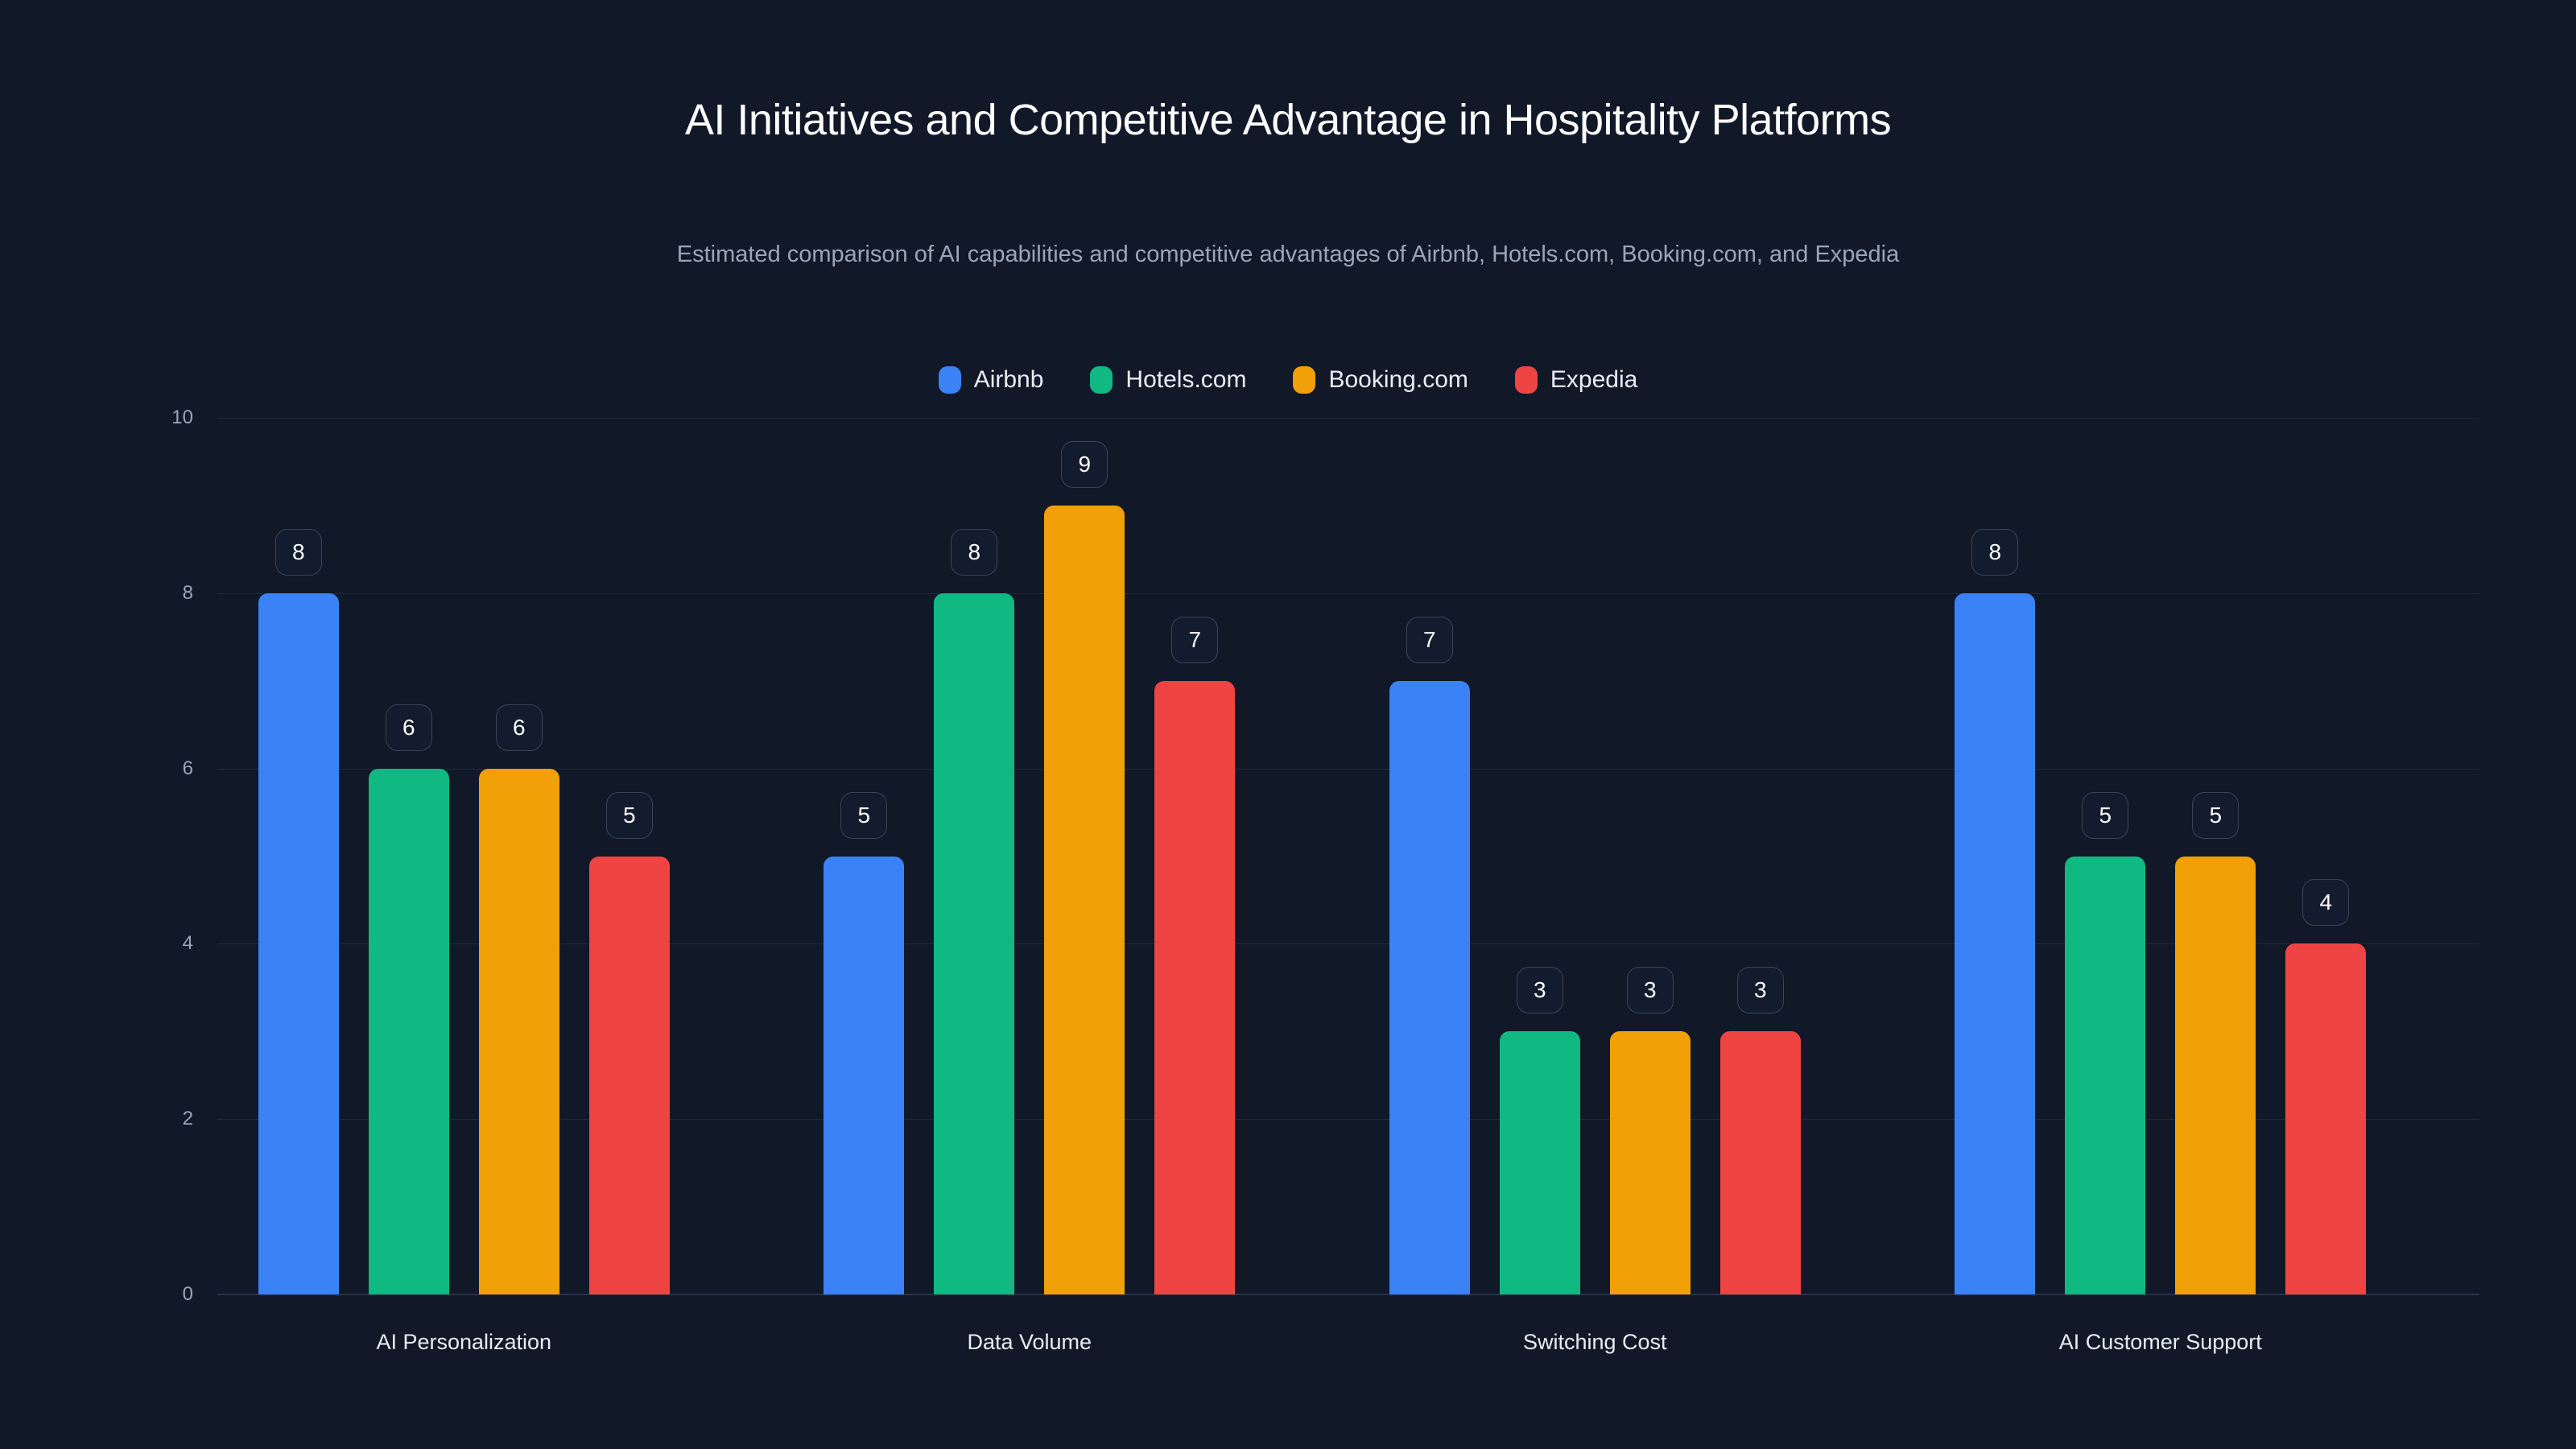 The image size is (2576, 1449). Describe the element at coordinates (1008, 379) in the screenshot. I see `legend-label: Airbnb` at that location.